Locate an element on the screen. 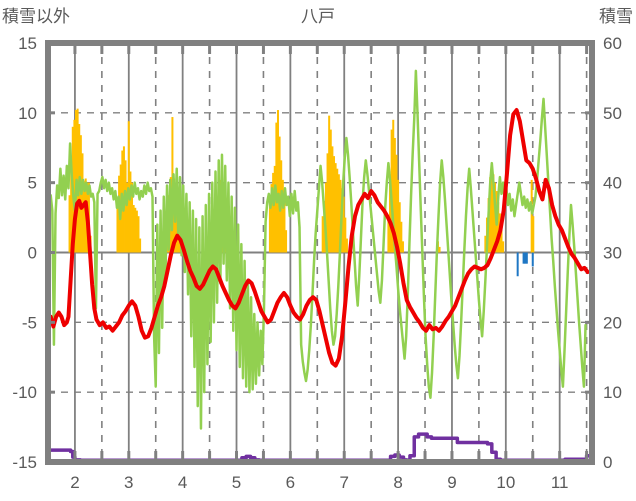  svg-text: -15 is located at coordinates (24, 462).